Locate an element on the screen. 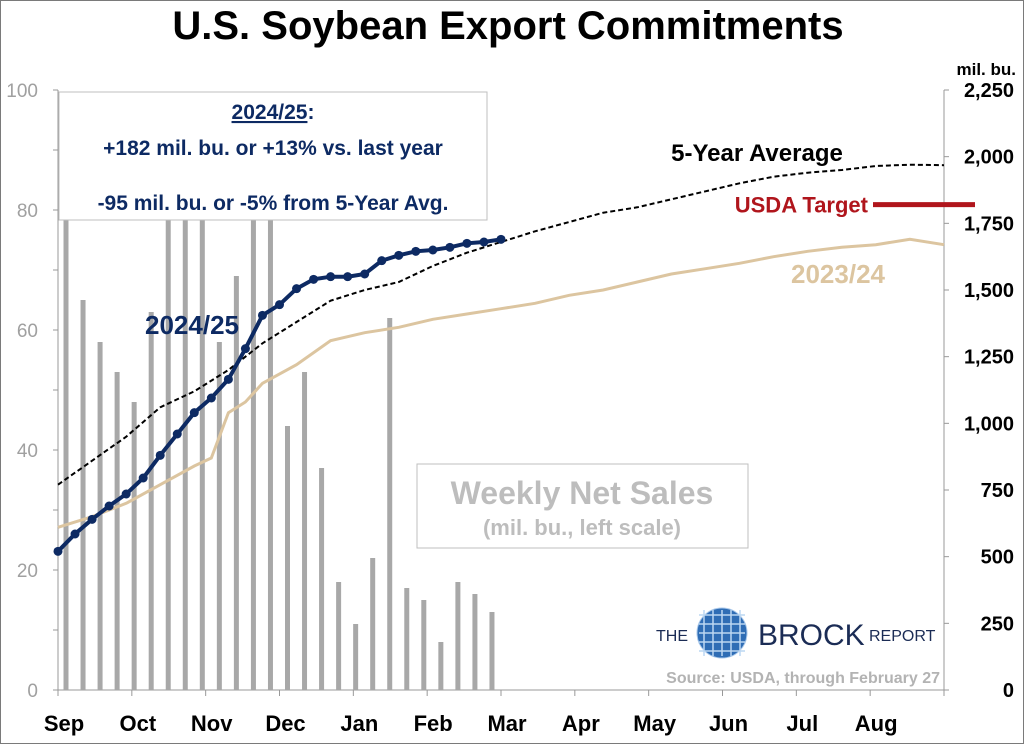 Image resolution: width=1024 pixels, height=744 pixels. usda-target-label: USDA Target is located at coordinates (802, 205).